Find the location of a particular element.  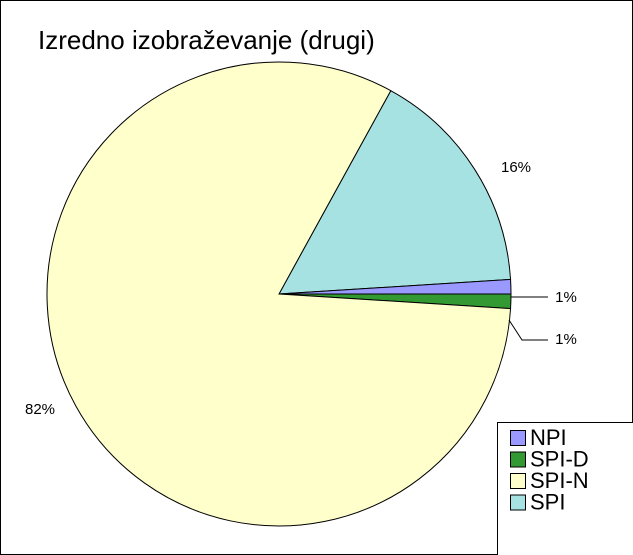

leader-line is located at coordinates (528, 330).